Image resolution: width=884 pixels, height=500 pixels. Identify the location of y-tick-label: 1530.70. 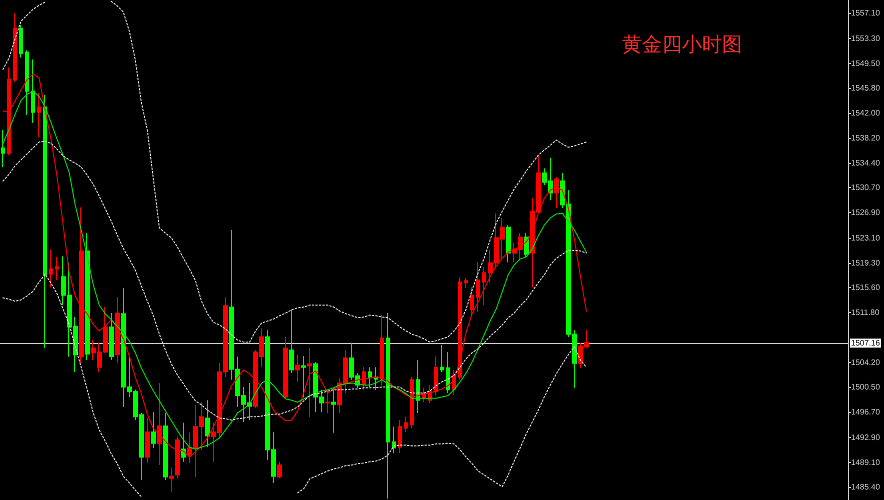
(865, 187).